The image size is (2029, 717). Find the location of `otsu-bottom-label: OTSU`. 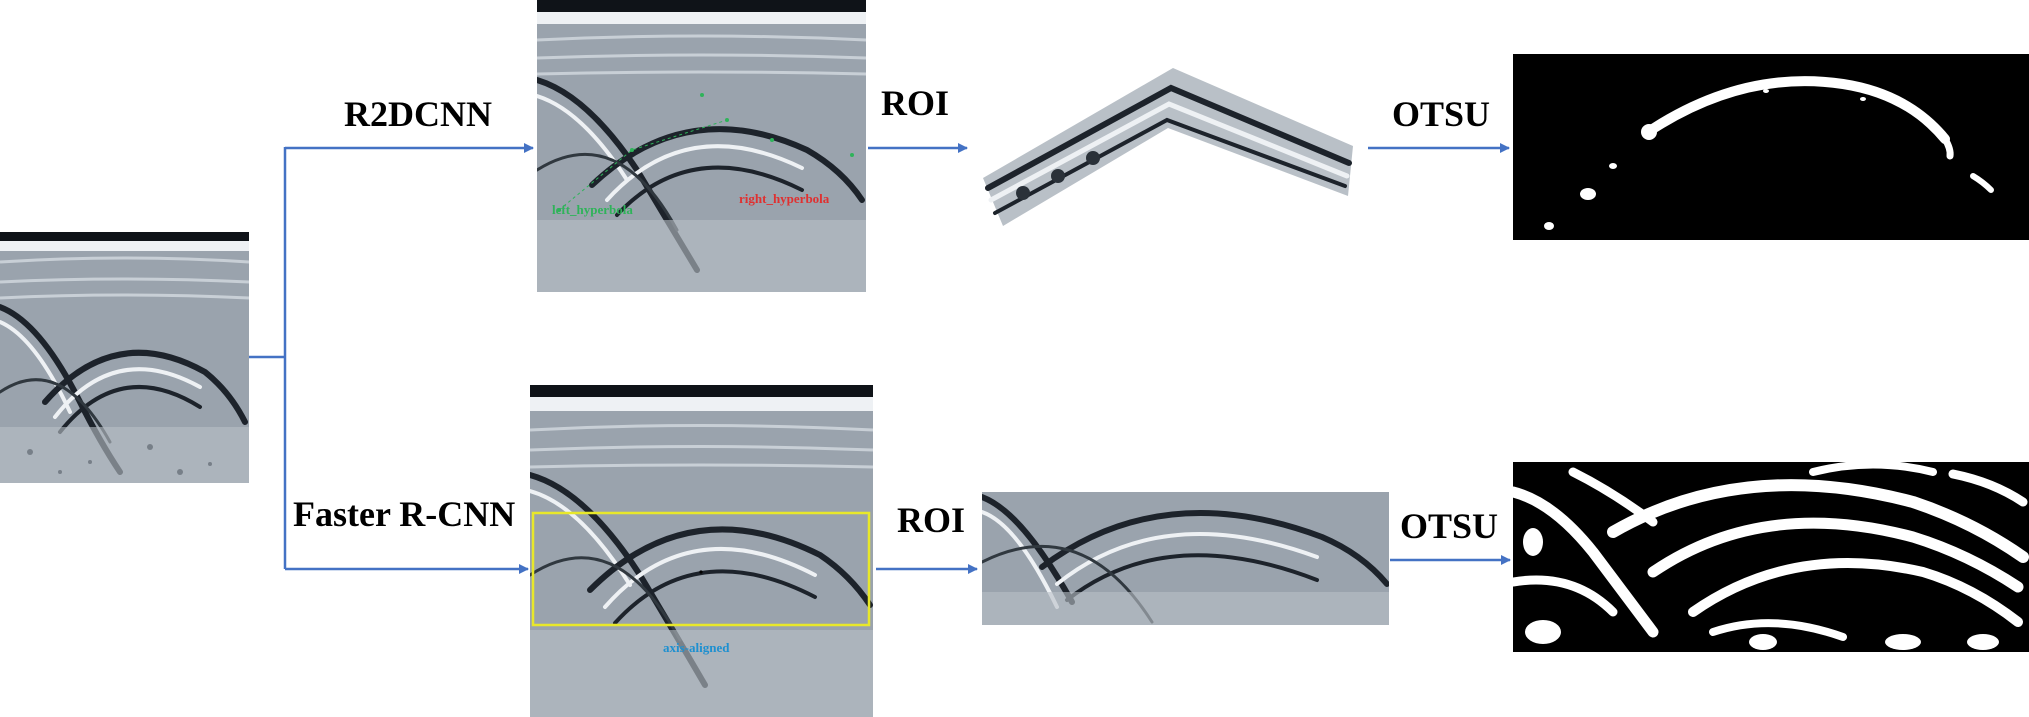

otsu-bottom-label: OTSU is located at coordinates (1449, 526).